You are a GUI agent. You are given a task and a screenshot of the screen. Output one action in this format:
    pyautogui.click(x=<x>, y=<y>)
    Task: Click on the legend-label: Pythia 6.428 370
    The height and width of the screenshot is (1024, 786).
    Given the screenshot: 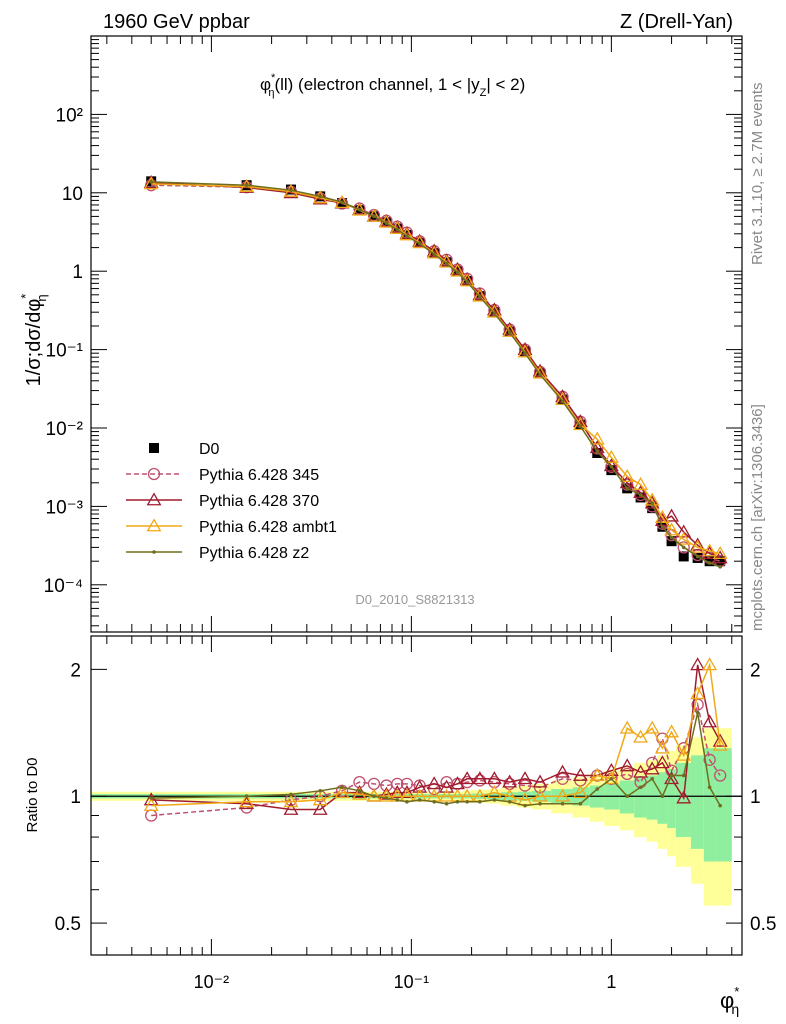 What is the action you would take?
    pyautogui.click(x=259, y=501)
    